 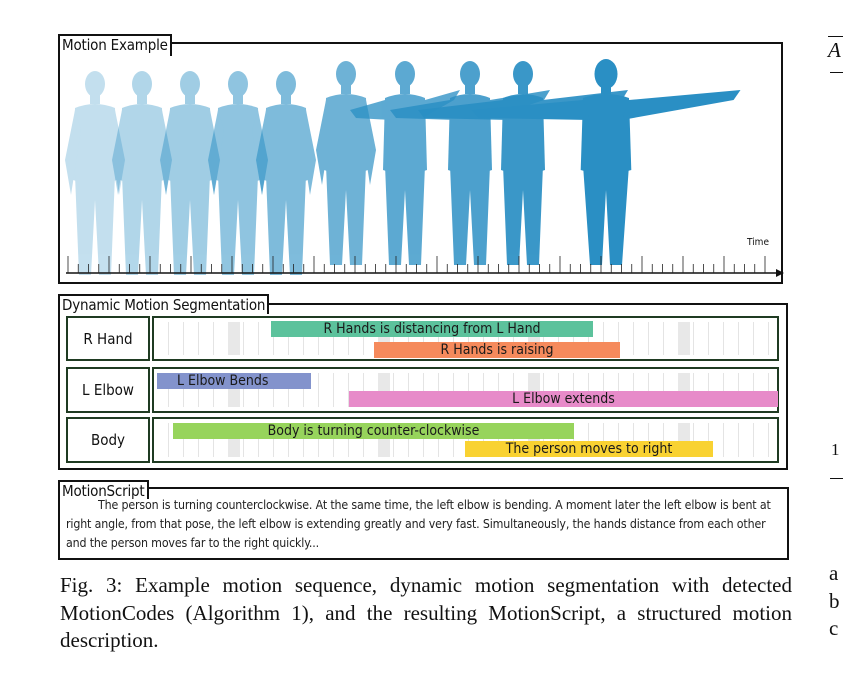 I want to click on segment-l-elbow-bends: L Elbow Bends, so click(x=234, y=381).